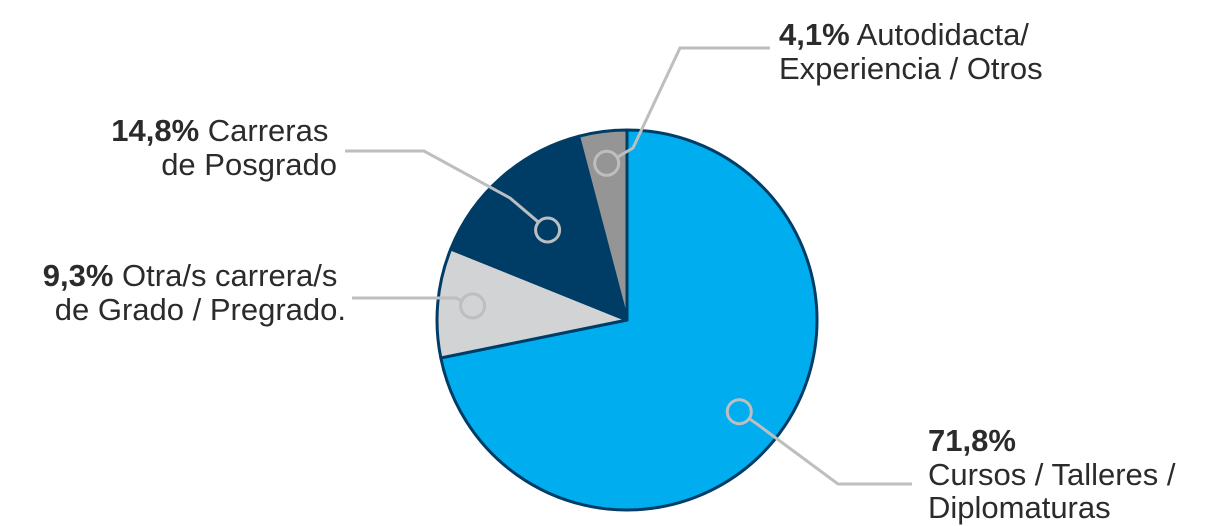  I want to click on slice-label-cursos: 71,8% Cursos / Talleres / Diplomaturas, so click(1056, 474).